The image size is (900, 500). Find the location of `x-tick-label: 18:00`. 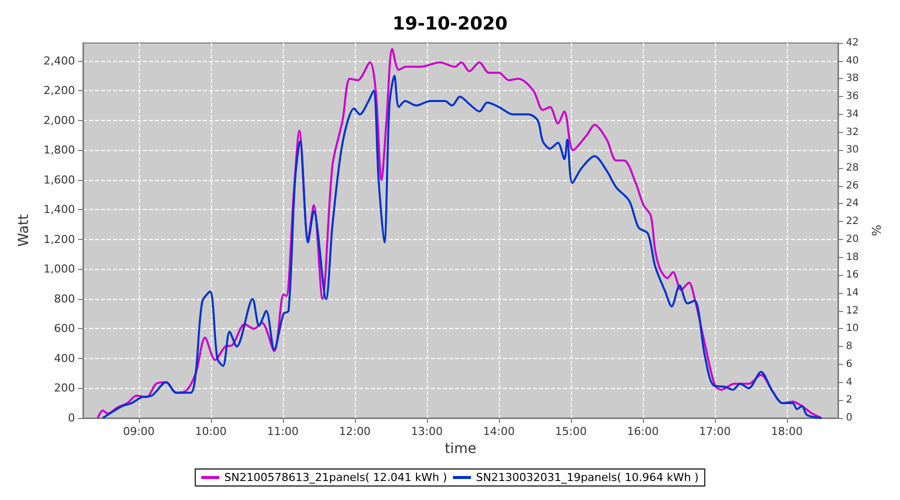

x-tick-label: 18:00 is located at coordinates (787, 431).